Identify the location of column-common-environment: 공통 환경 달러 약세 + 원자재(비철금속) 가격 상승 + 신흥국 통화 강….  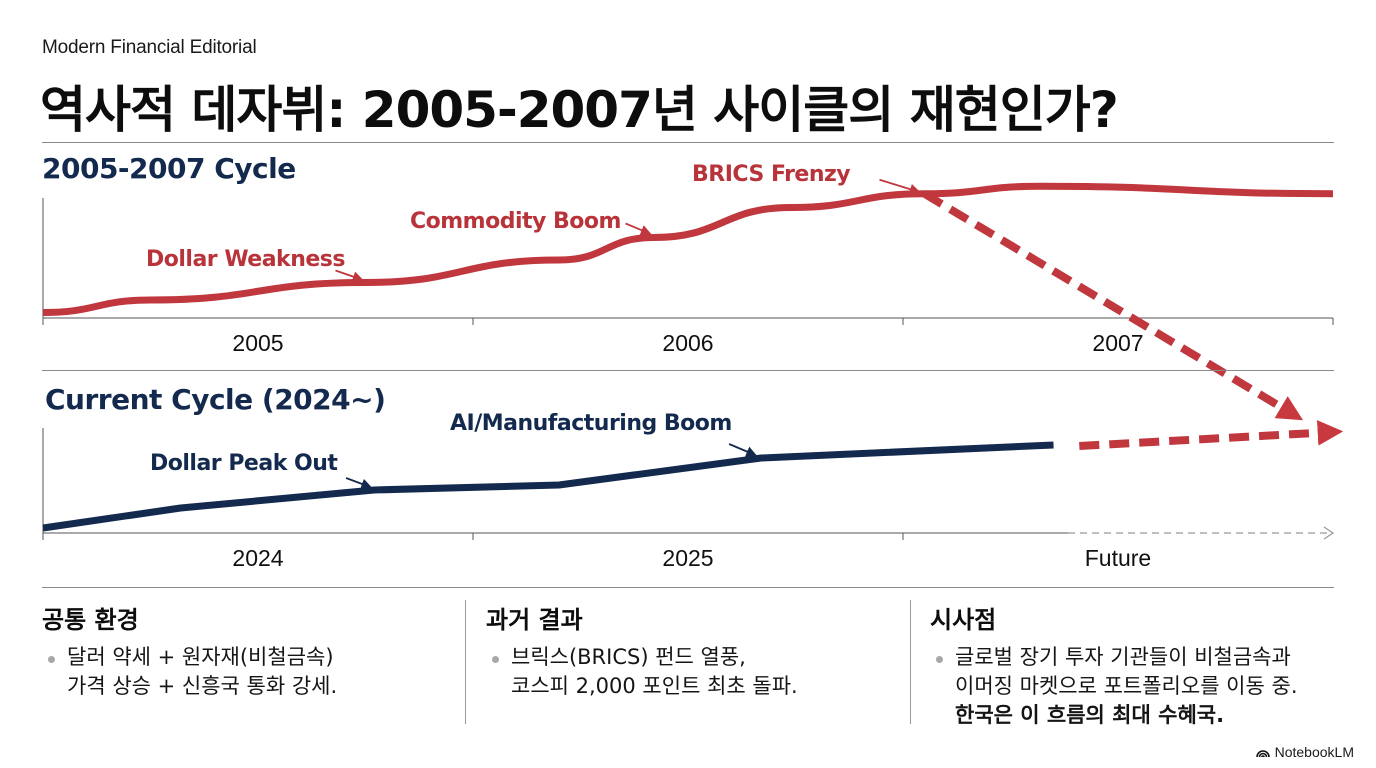
(252, 650).